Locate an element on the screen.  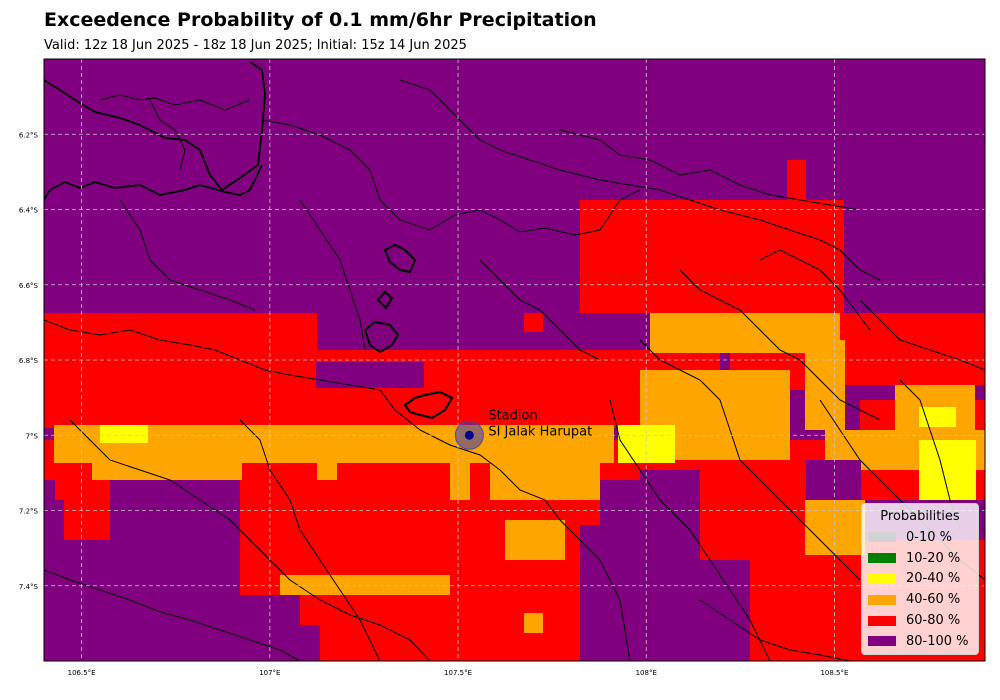
x-tick-label: 106.5°E is located at coordinates (82, 673).